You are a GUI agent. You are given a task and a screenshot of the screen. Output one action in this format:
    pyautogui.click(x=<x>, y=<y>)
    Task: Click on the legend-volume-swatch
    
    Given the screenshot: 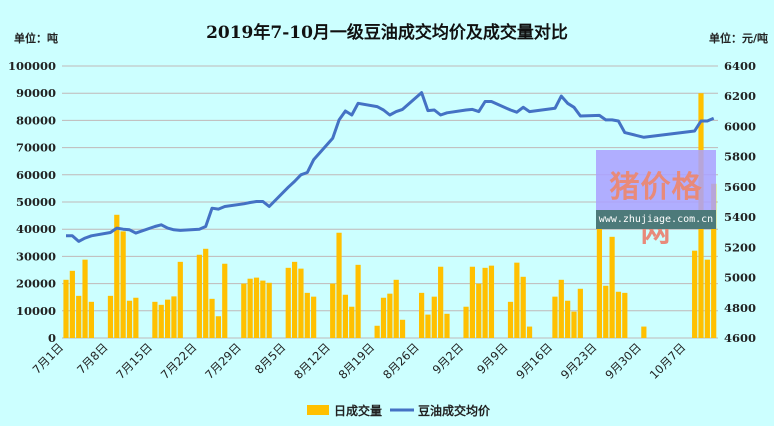 What is the action you would take?
    pyautogui.click(x=318, y=410)
    